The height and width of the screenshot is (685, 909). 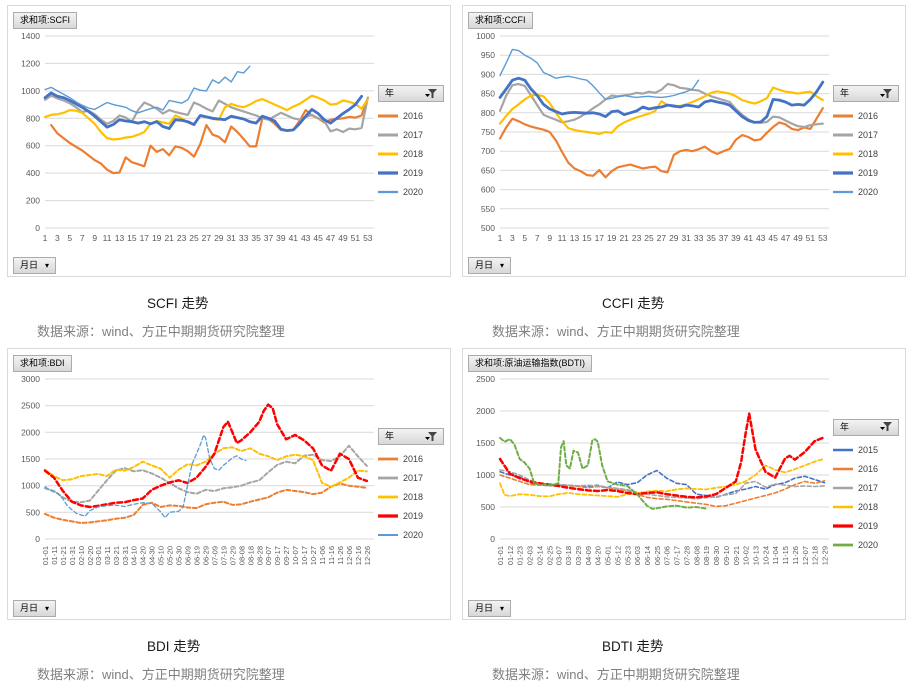 What do you see at coordinates (256, 238) in the screenshot?
I see `svg-text: 35` at bounding box center [256, 238].